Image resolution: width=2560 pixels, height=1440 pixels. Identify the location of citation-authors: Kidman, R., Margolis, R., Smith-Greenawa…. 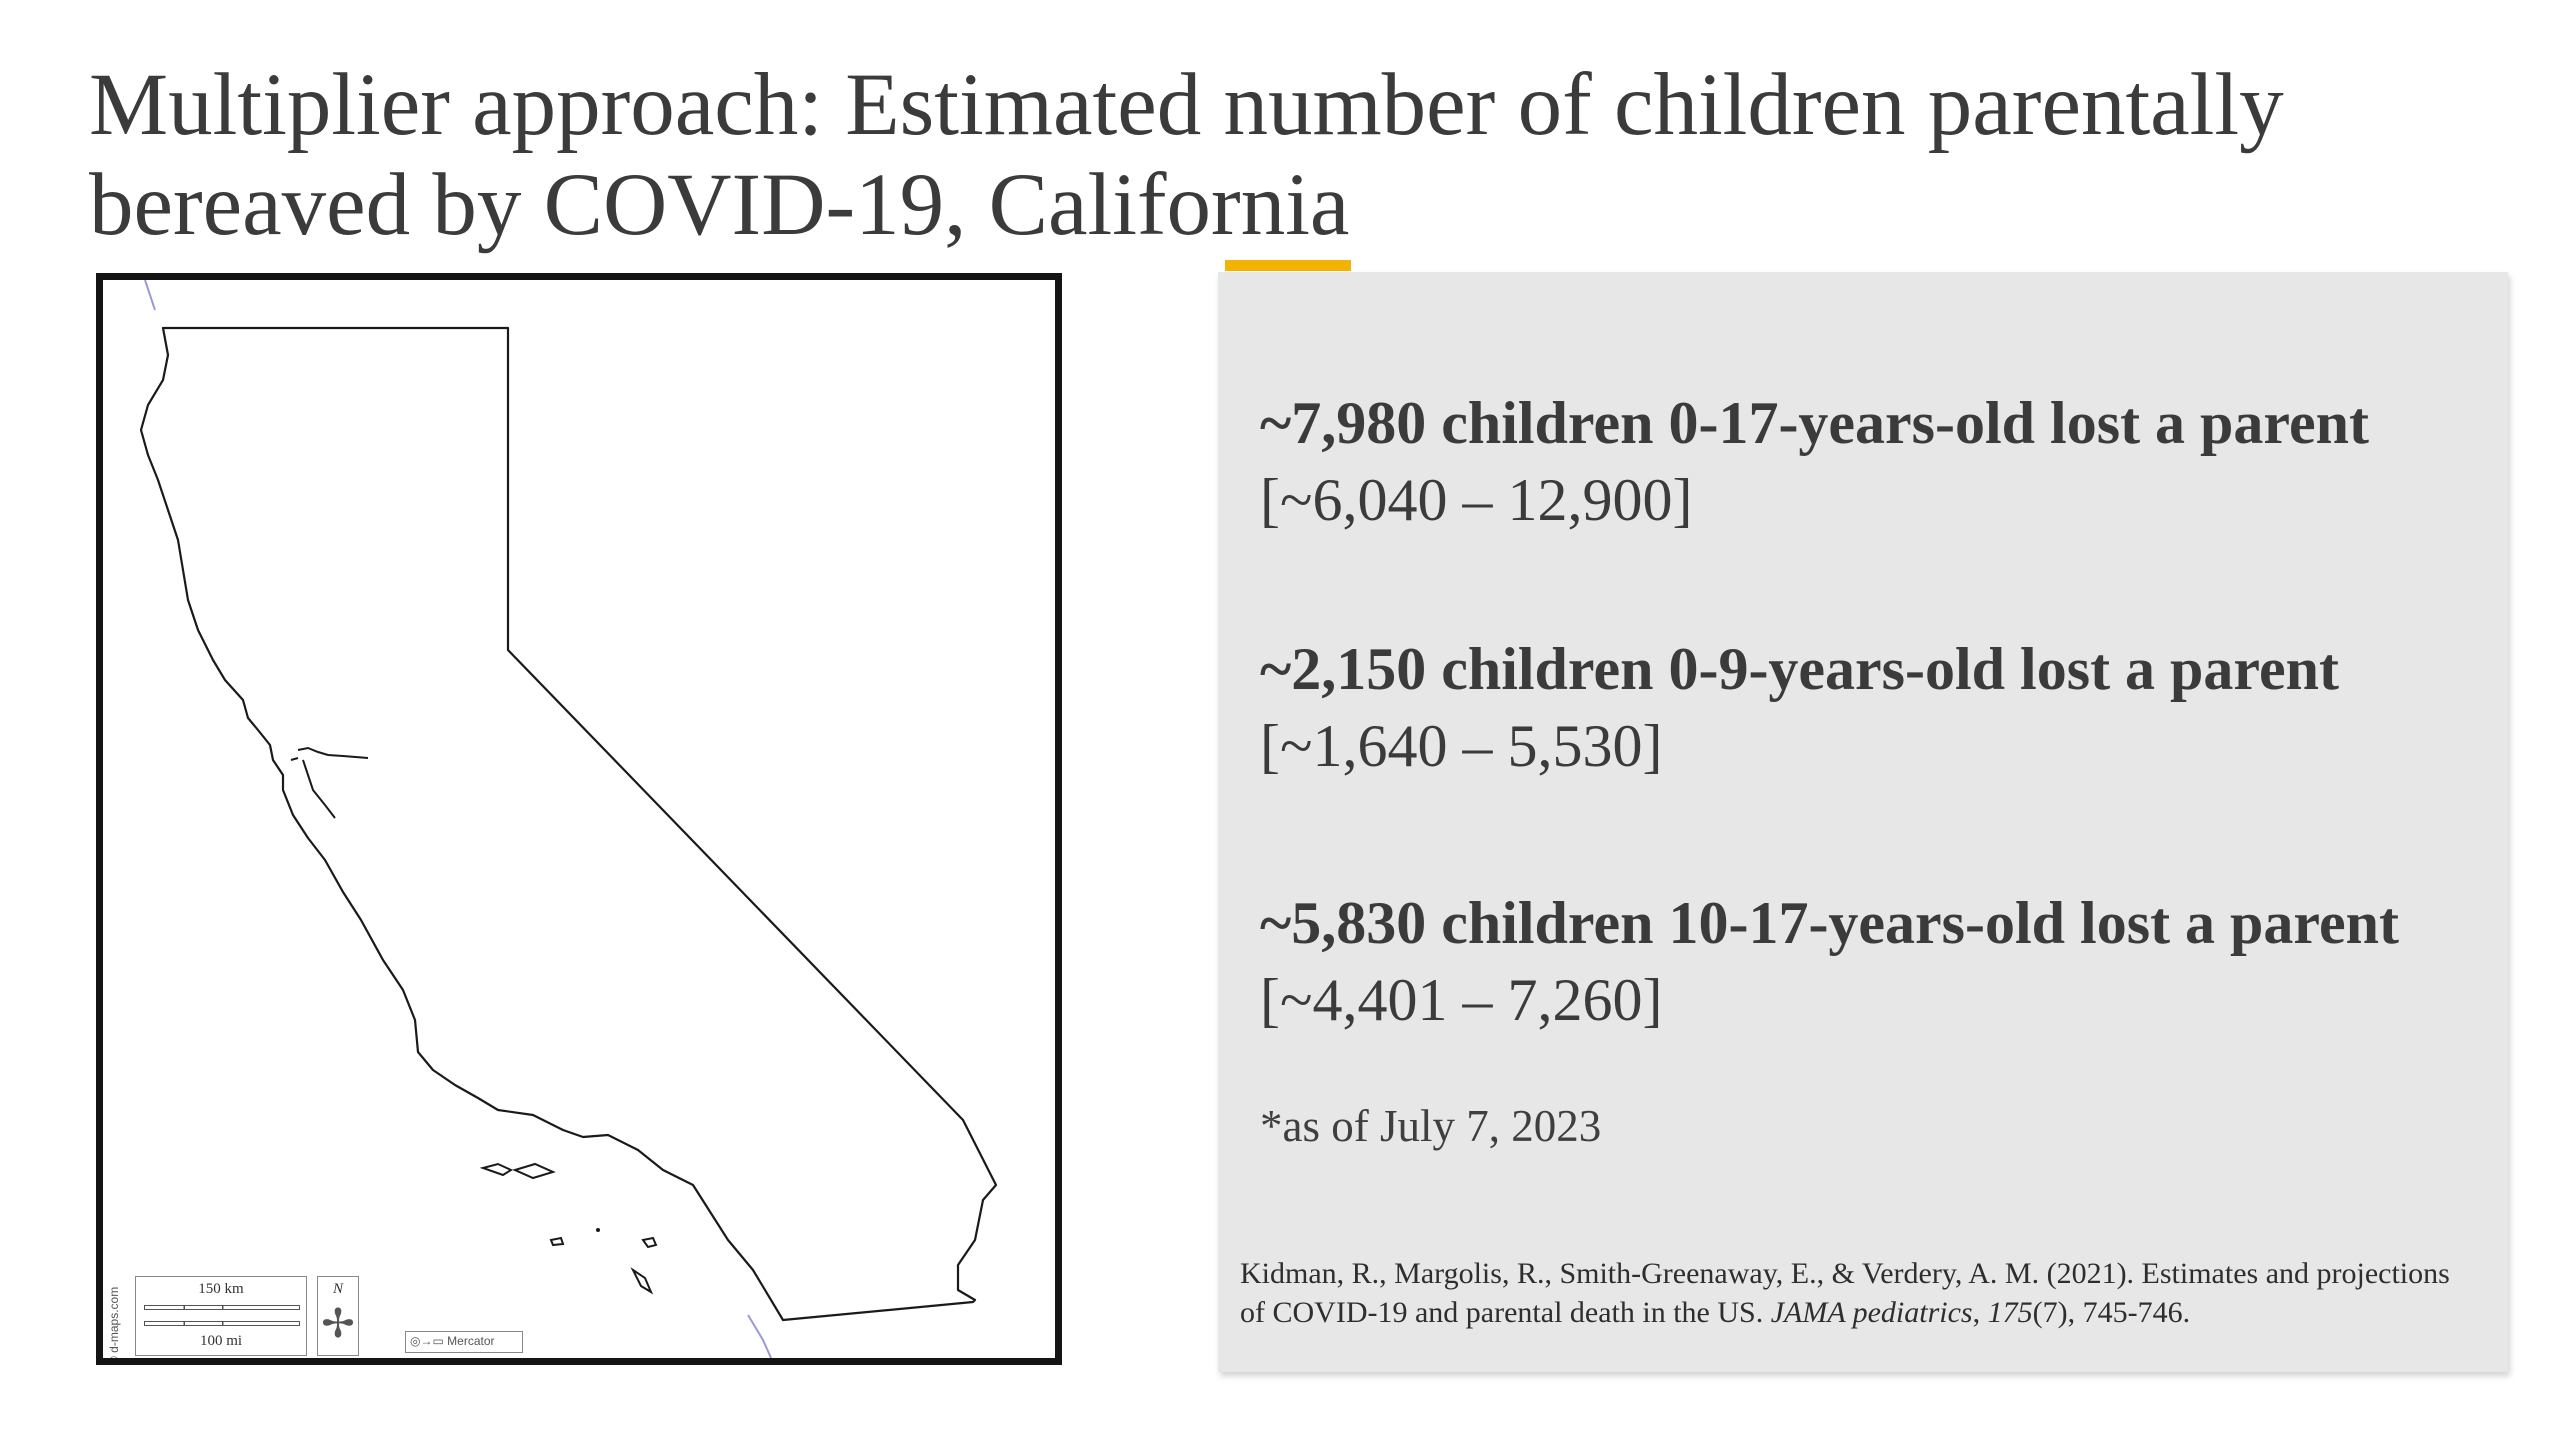
(1845, 1293).